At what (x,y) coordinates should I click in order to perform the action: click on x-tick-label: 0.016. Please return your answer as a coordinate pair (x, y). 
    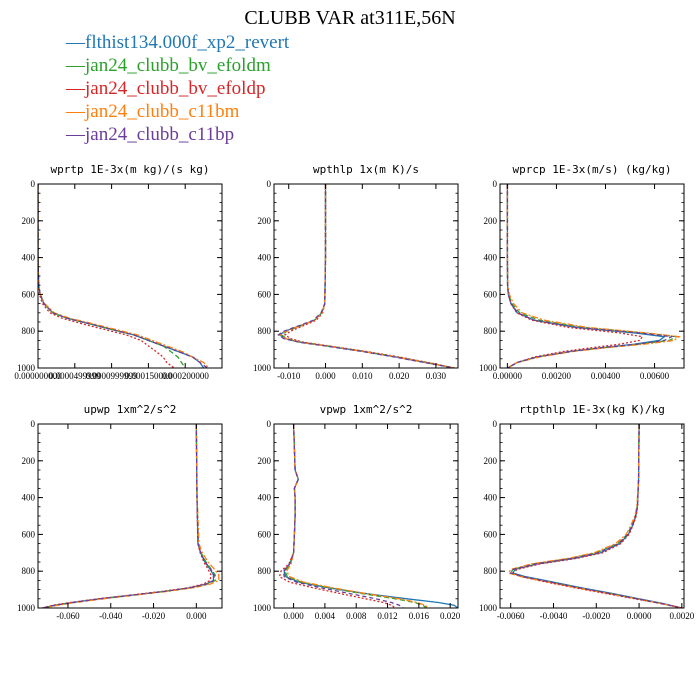
    Looking at the image, I should click on (419, 616).